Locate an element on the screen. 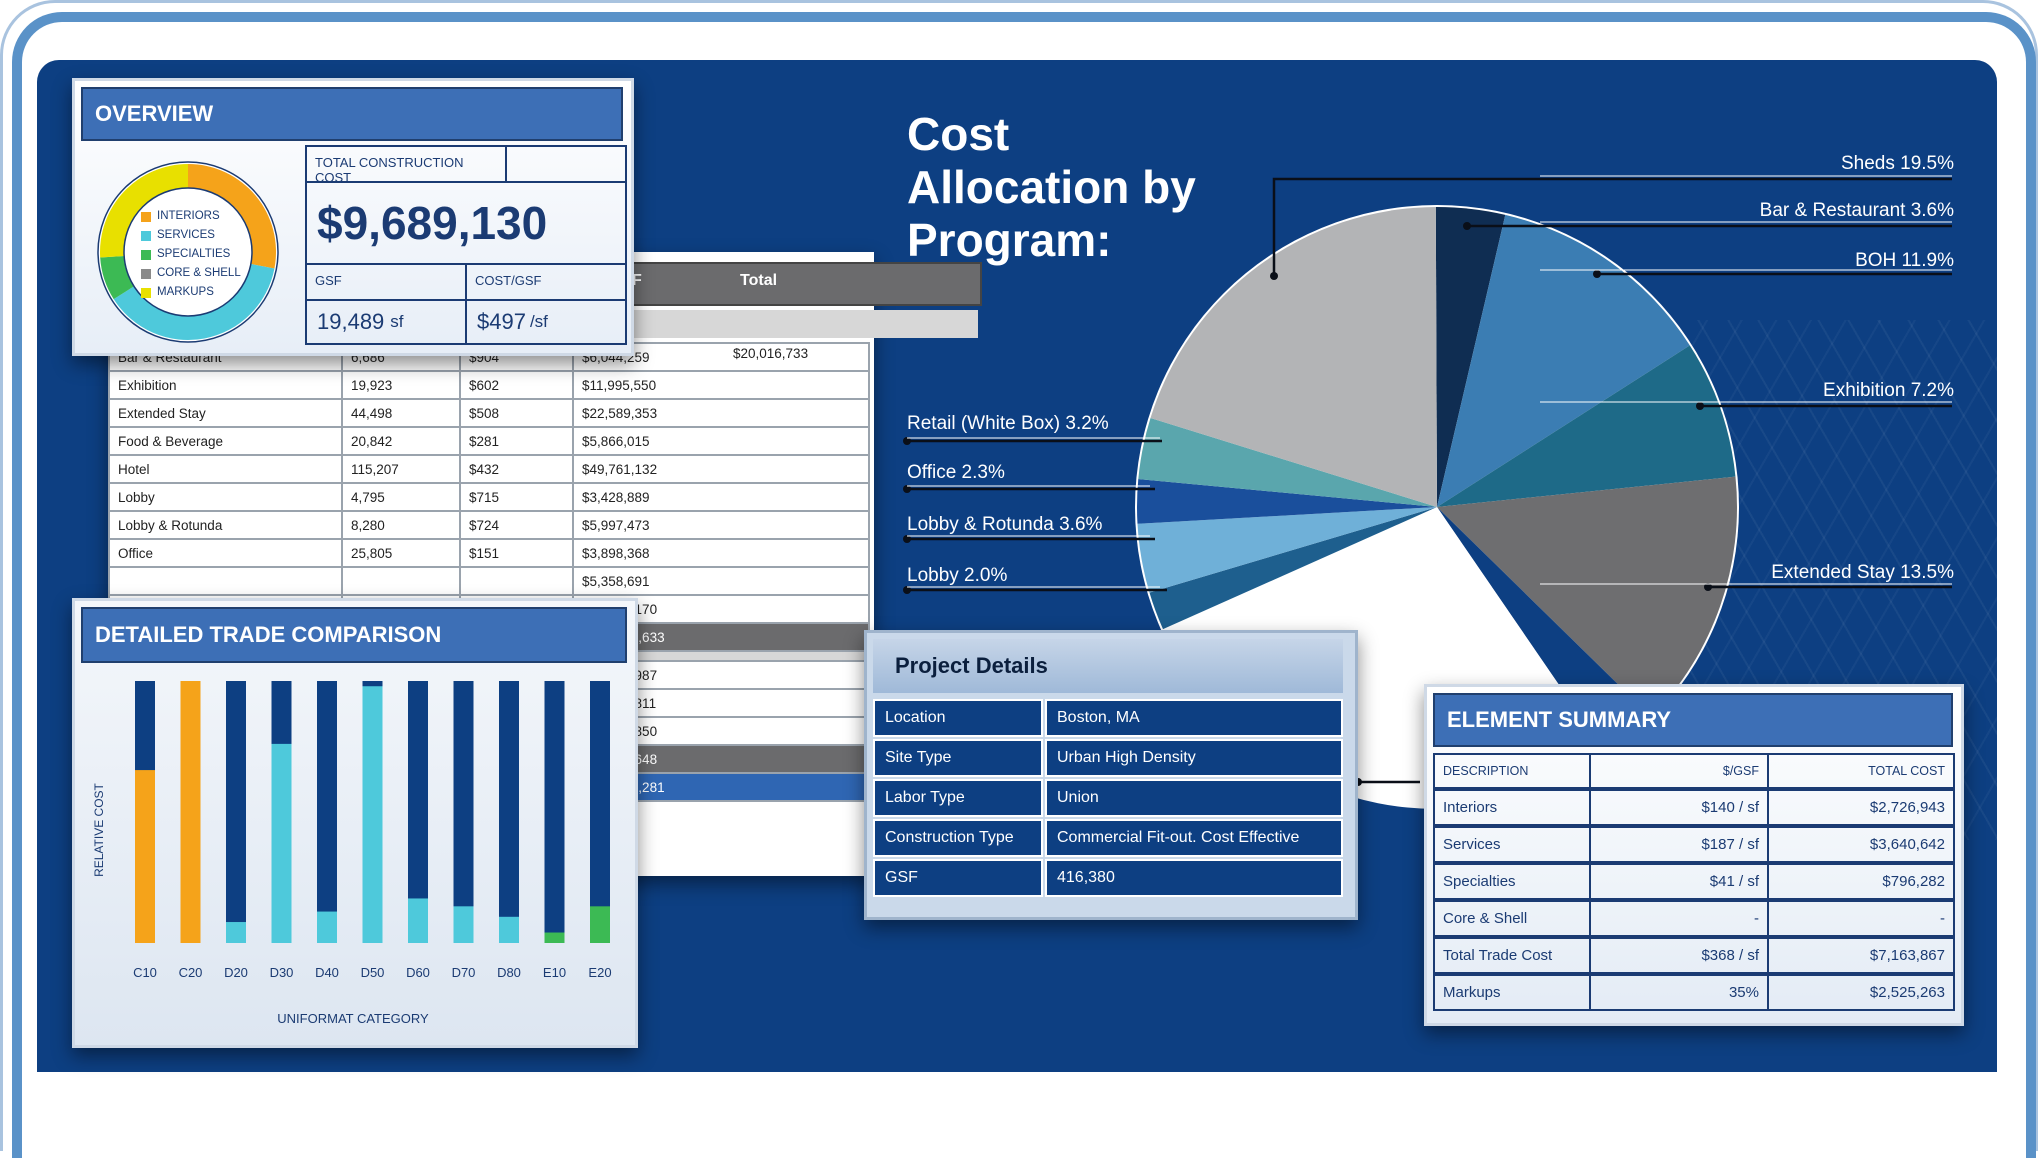 The width and height of the screenshot is (2038, 1158). table-cell: Food & Beverage is located at coordinates (225, 441).